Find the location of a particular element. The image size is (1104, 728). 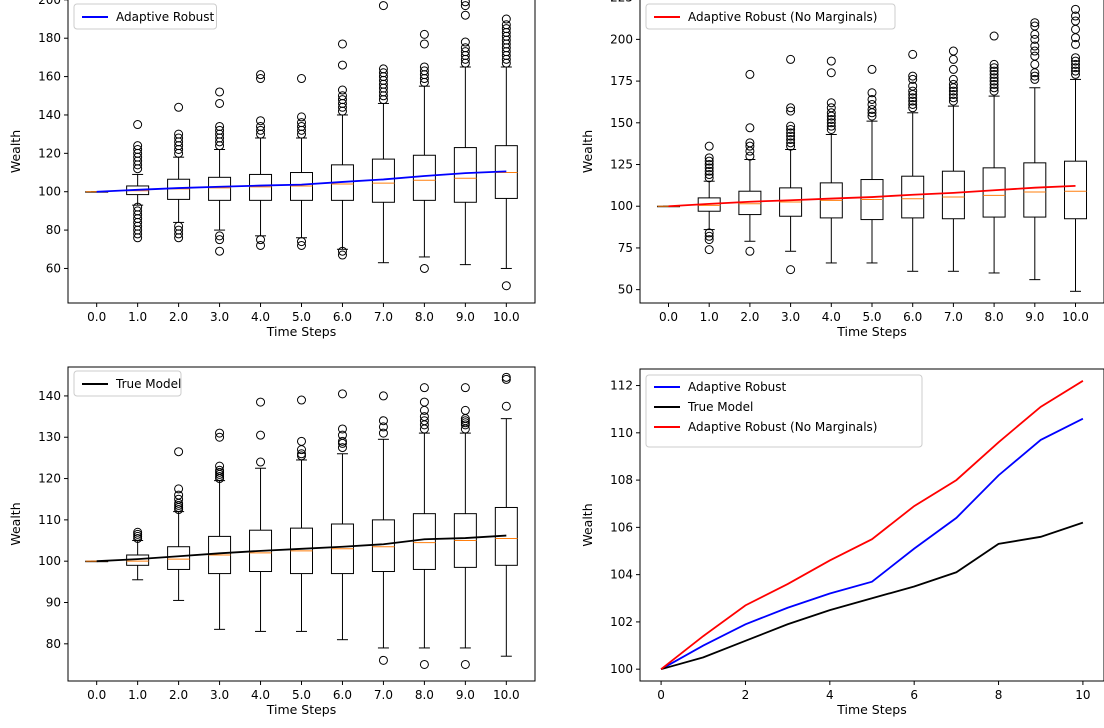

box-9.0 is located at coordinates (465, 526).